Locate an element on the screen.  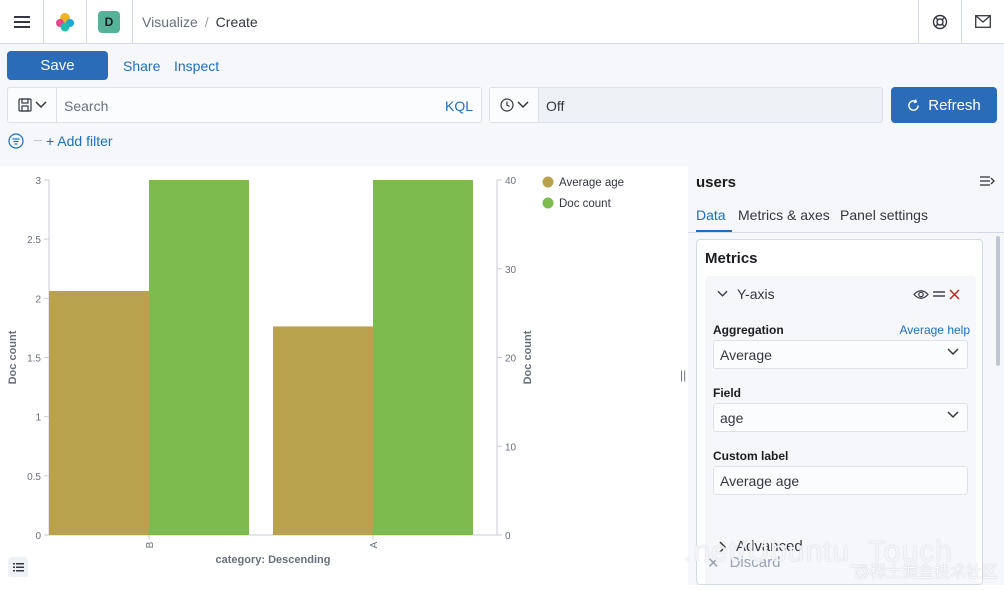
tab-data: Data is located at coordinates (711, 215).